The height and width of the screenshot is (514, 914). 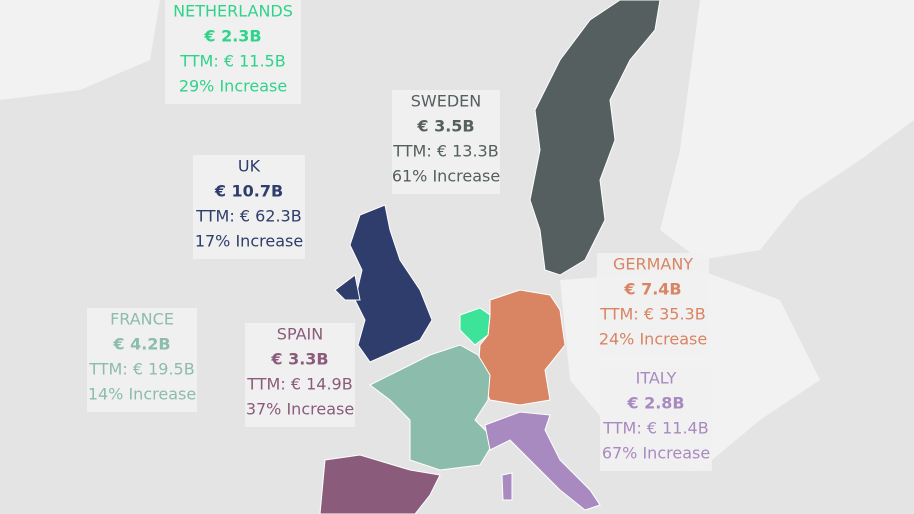 I want to click on label-ttm: TTM: € 19.5B, so click(x=141, y=369).